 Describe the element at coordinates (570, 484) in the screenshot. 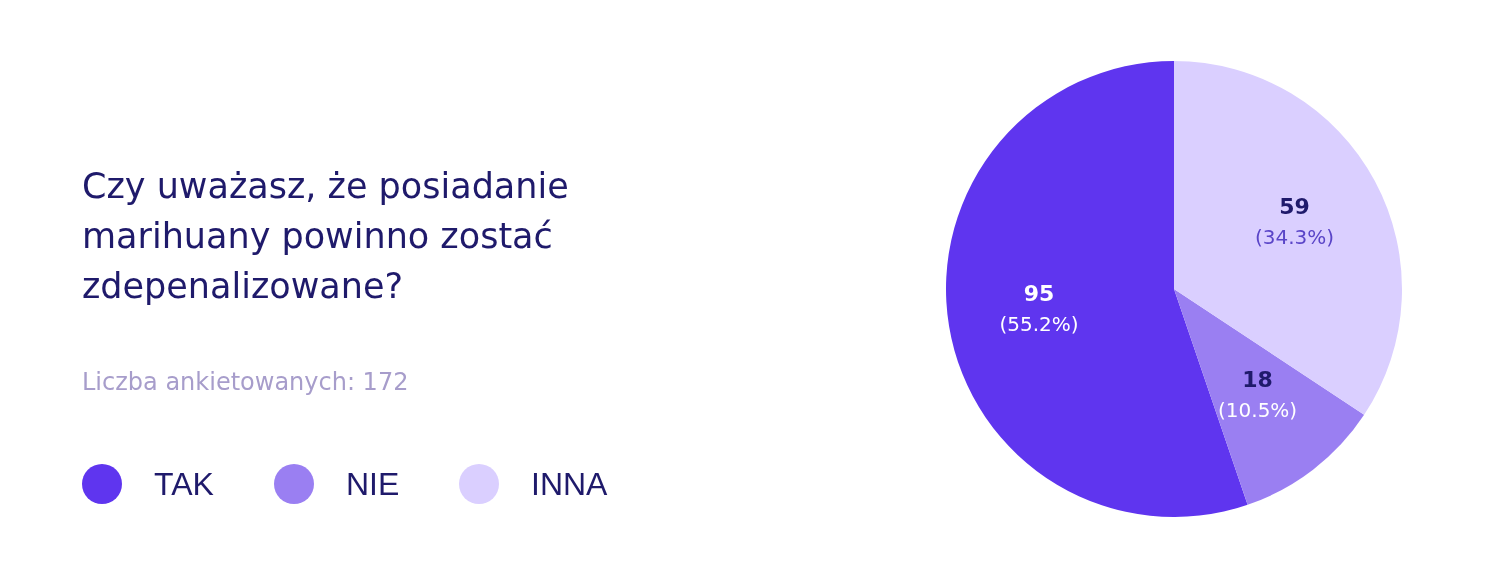

I see `legend-label: INNA` at that location.